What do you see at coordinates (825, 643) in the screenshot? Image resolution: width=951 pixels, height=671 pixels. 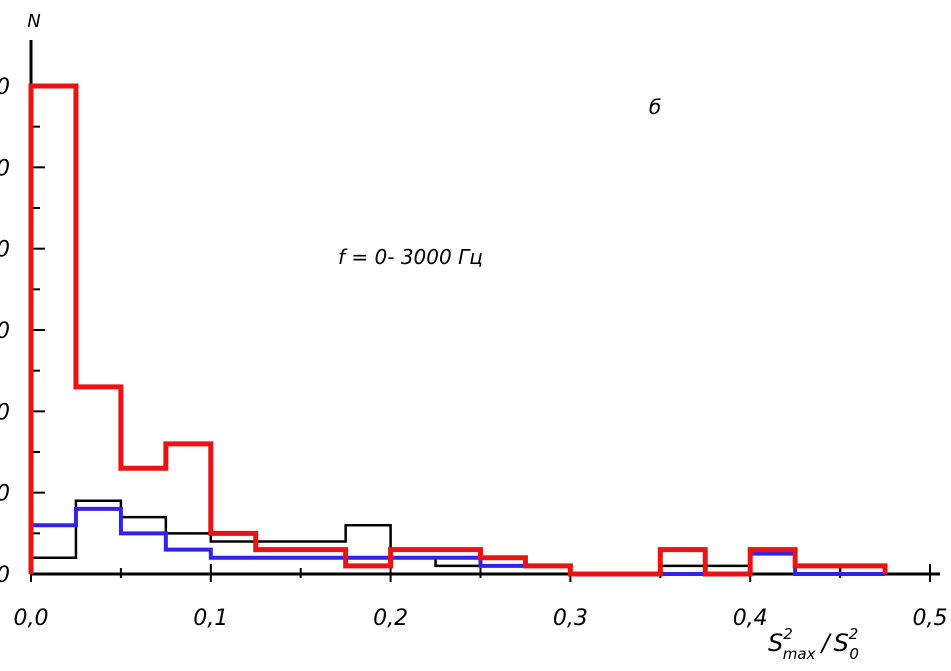 I see `x-axis-label-slash: /` at bounding box center [825, 643].